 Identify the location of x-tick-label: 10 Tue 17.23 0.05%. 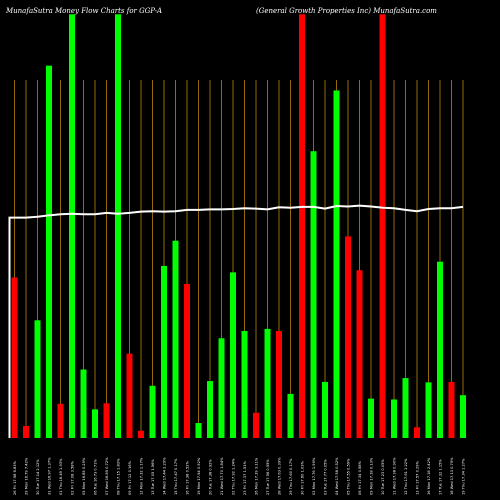
(383, 477).